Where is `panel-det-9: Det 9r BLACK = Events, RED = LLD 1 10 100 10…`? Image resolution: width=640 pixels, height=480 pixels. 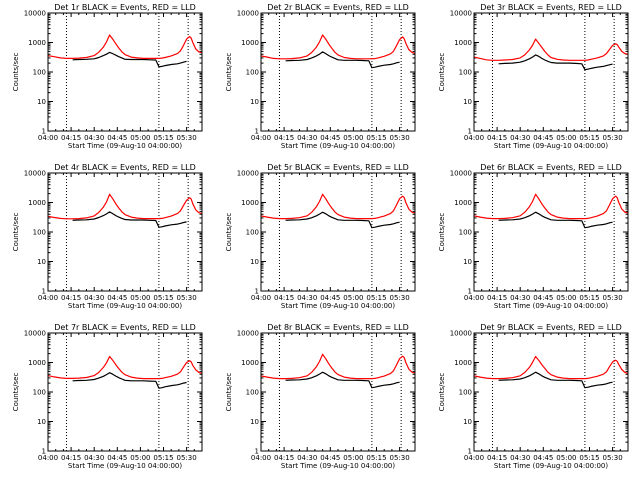
panel-det-9: Det 9r BLACK = Events, RED = LLD 1 10 100 10… is located at coordinates (533, 396).